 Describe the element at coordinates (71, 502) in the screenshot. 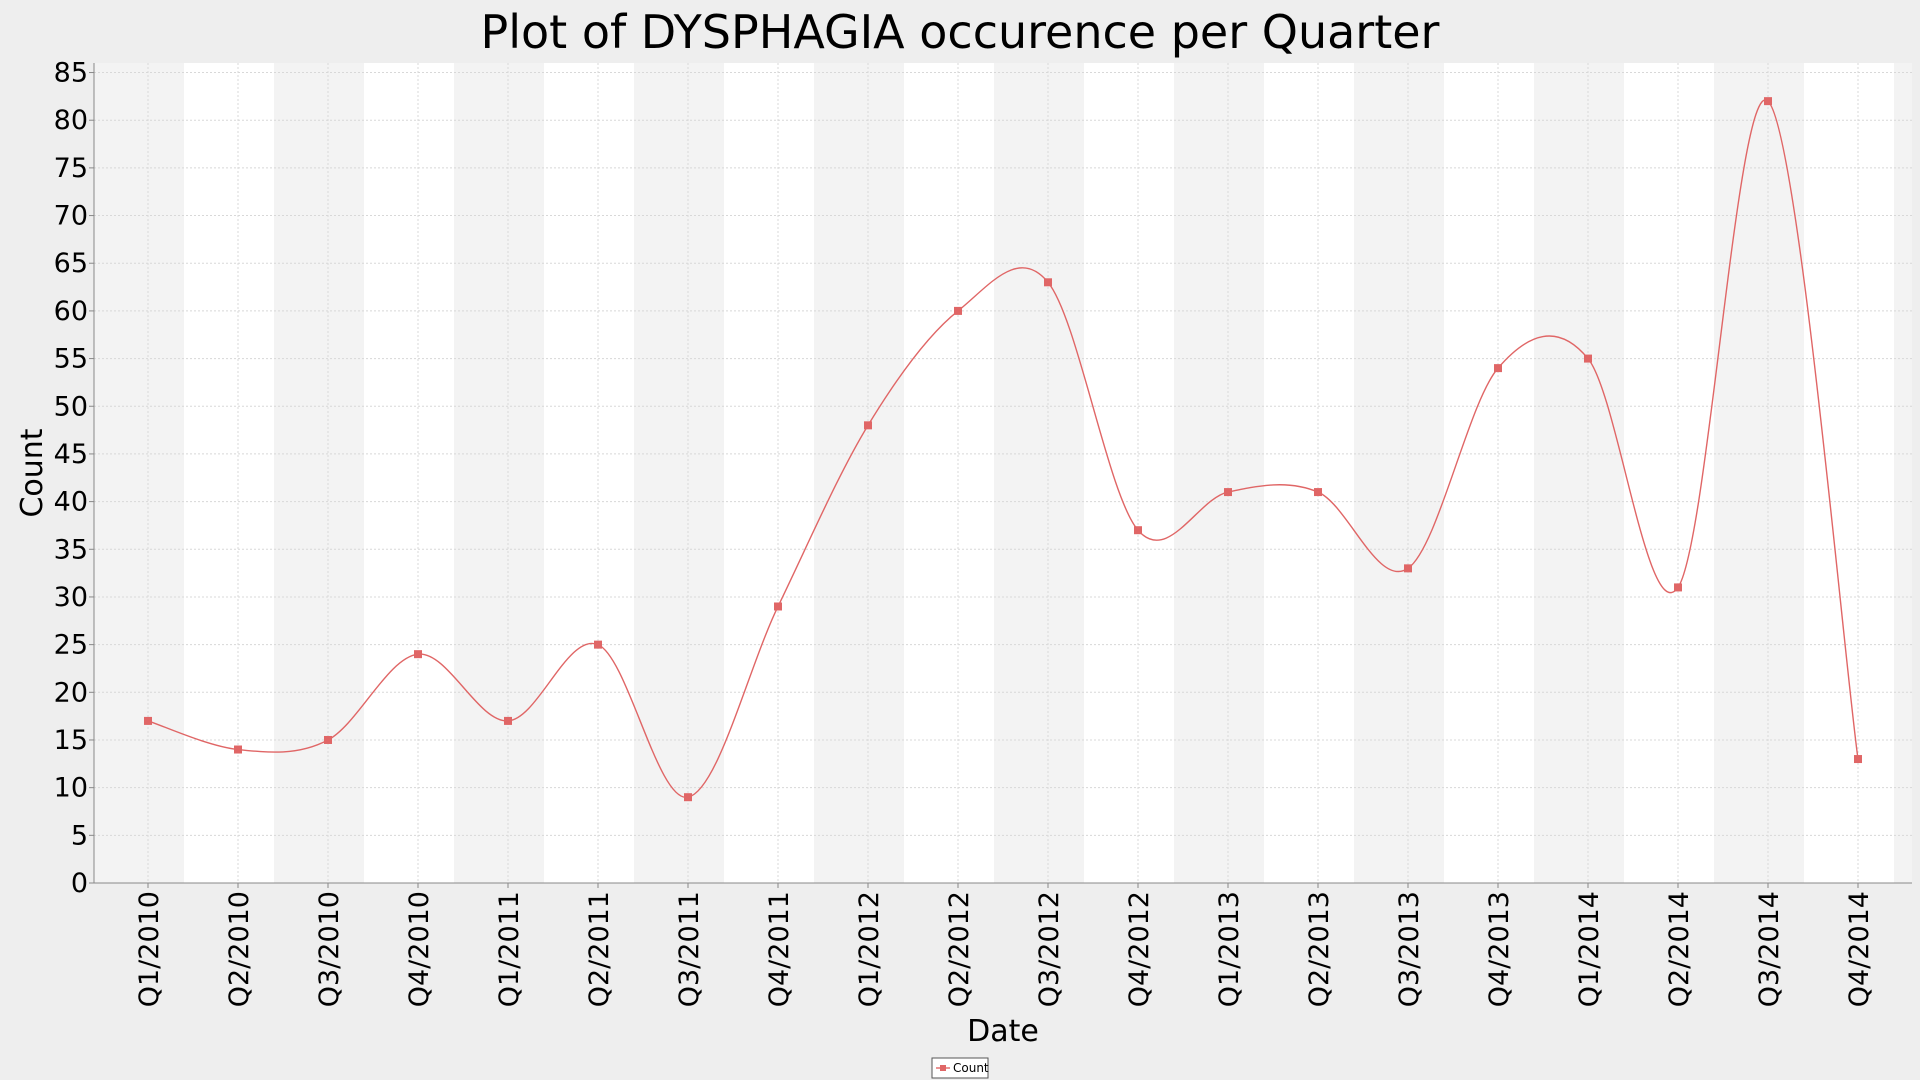

I see `y-tick-label: 40` at that location.